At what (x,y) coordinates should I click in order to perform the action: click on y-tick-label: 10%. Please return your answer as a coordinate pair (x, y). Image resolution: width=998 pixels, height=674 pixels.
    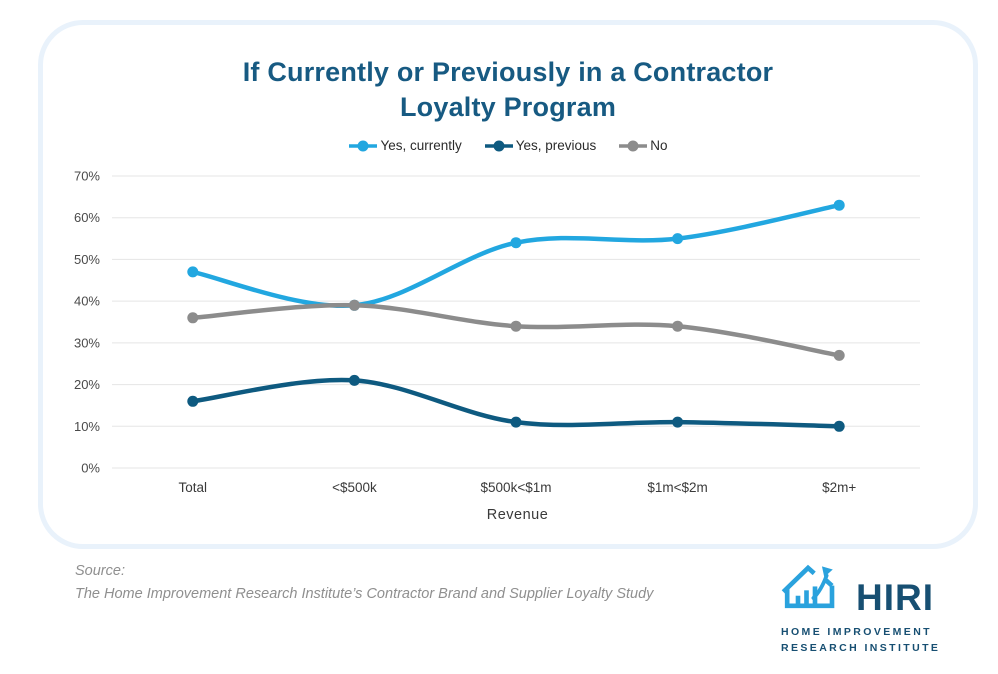
    Looking at the image, I should click on (87, 426).